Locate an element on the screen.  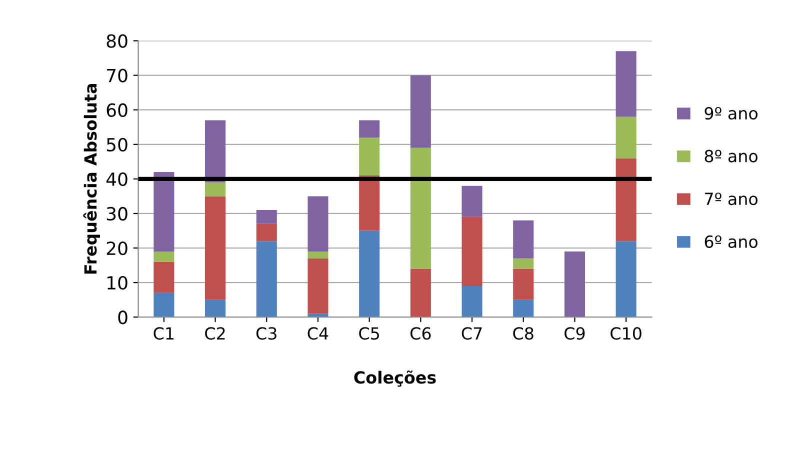
legend-label: 8º ano is located at coordinates (731, 156).